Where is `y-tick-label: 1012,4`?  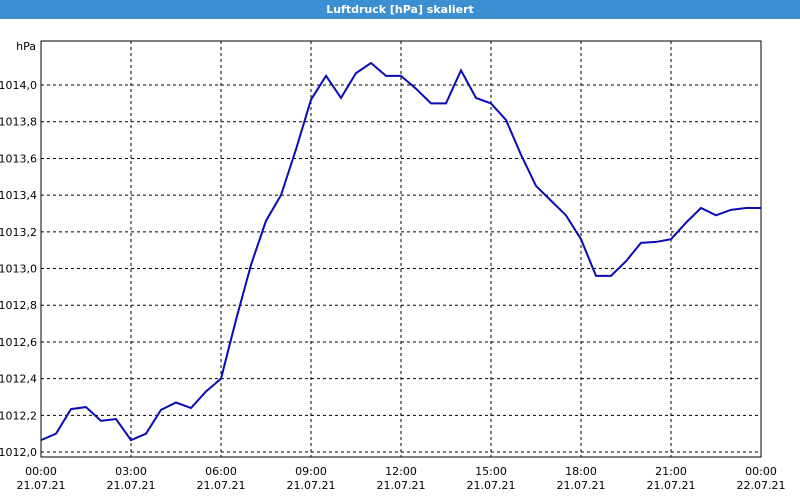 y-tick-label: 1012,4 is located at coordinates (18, 379).